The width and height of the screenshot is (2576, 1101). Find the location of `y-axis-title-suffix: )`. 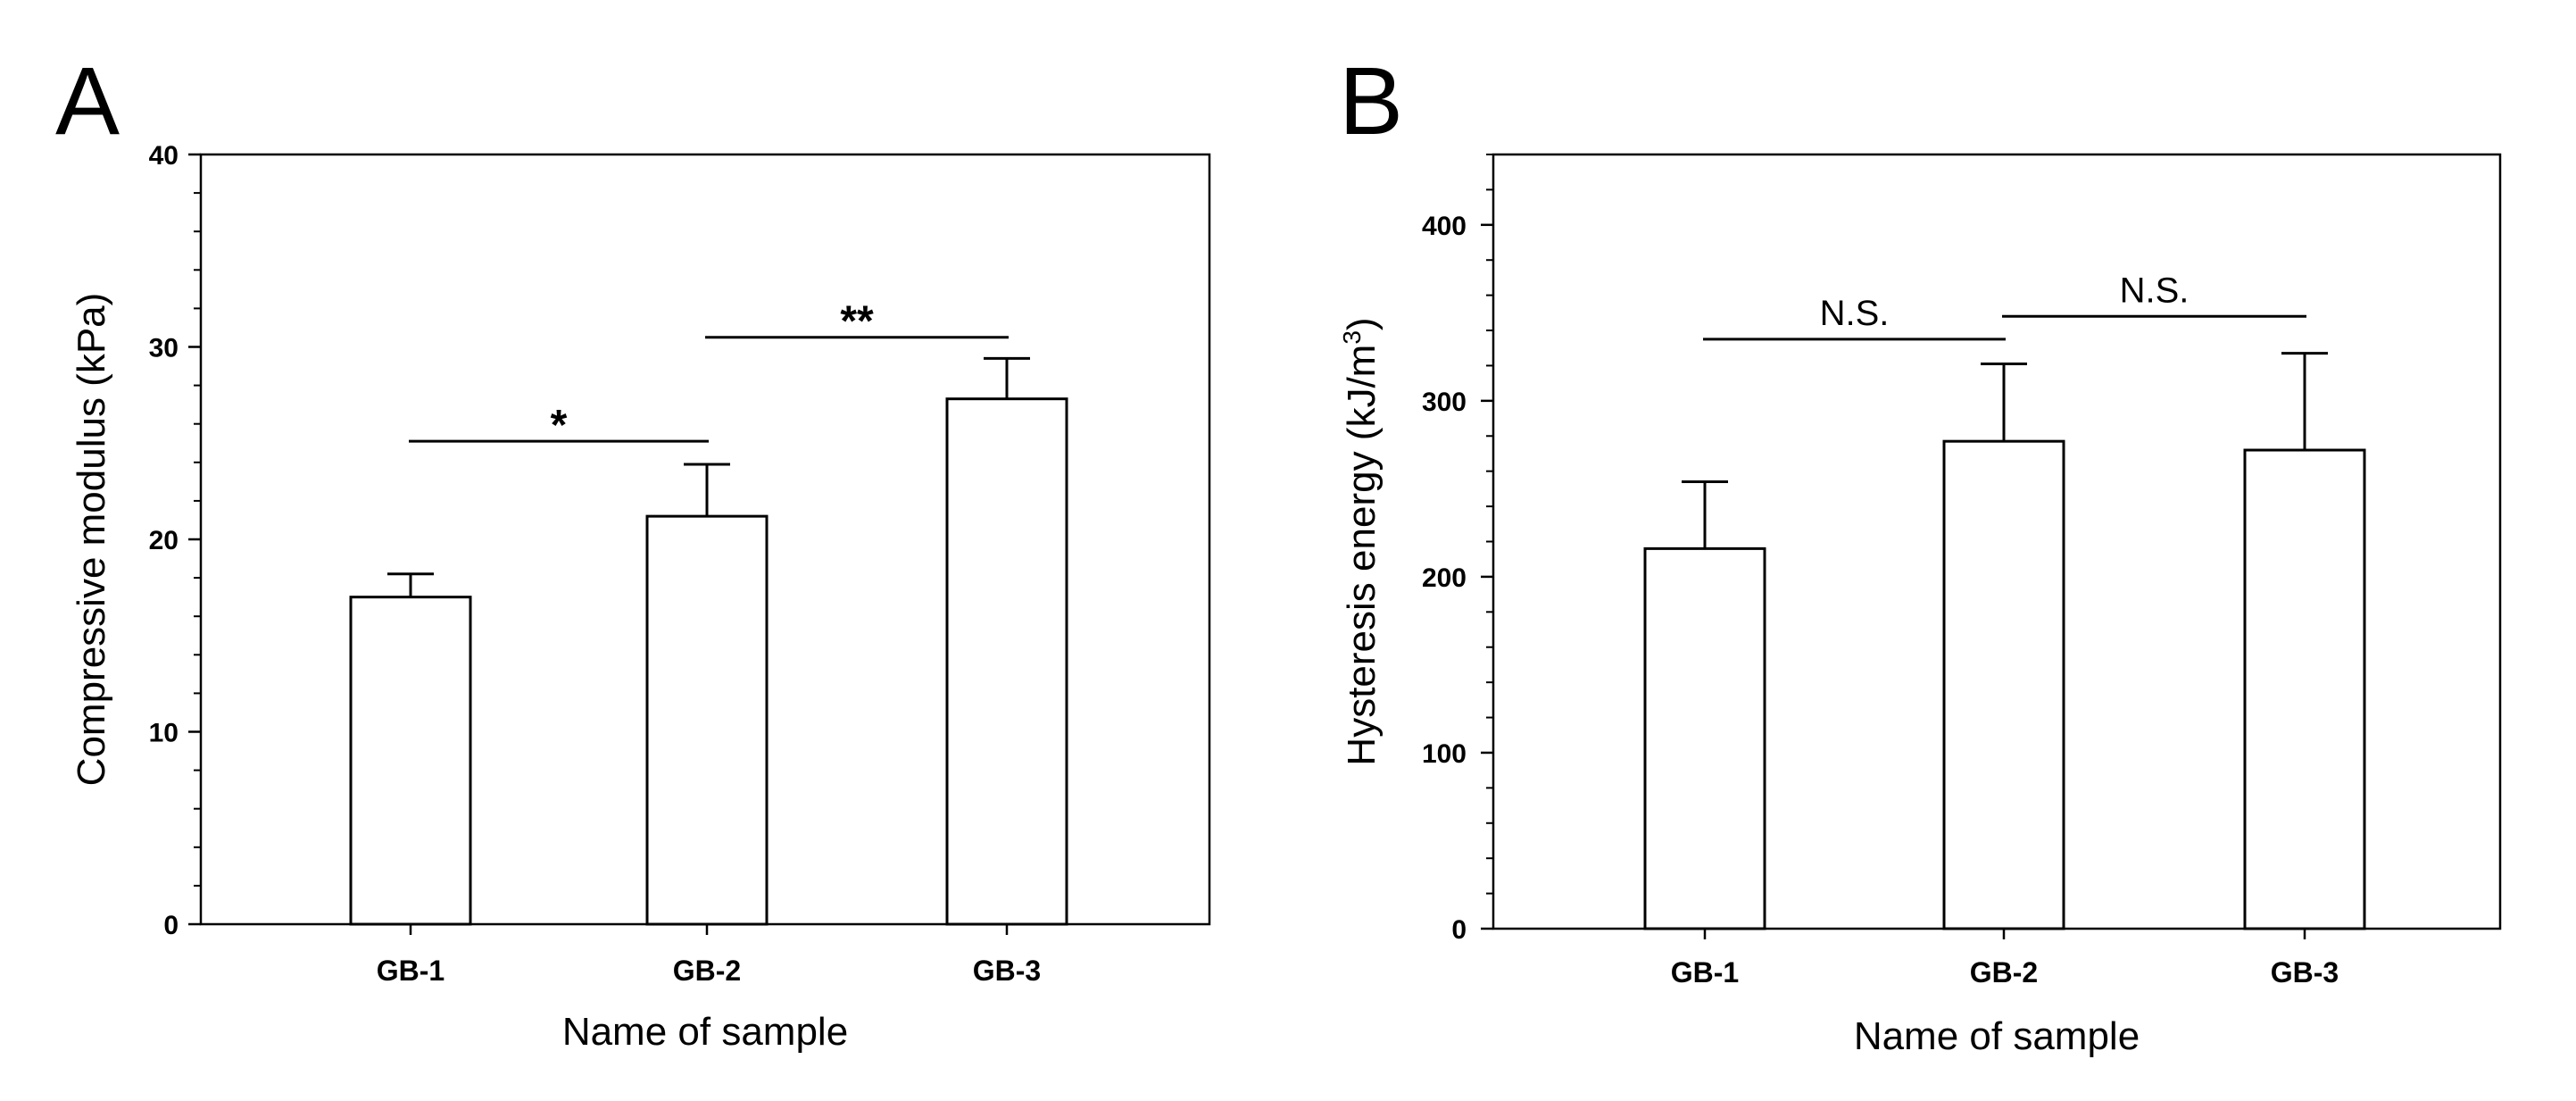

y-axis-title-suffix: ) is located at coordinates (1362, 323).